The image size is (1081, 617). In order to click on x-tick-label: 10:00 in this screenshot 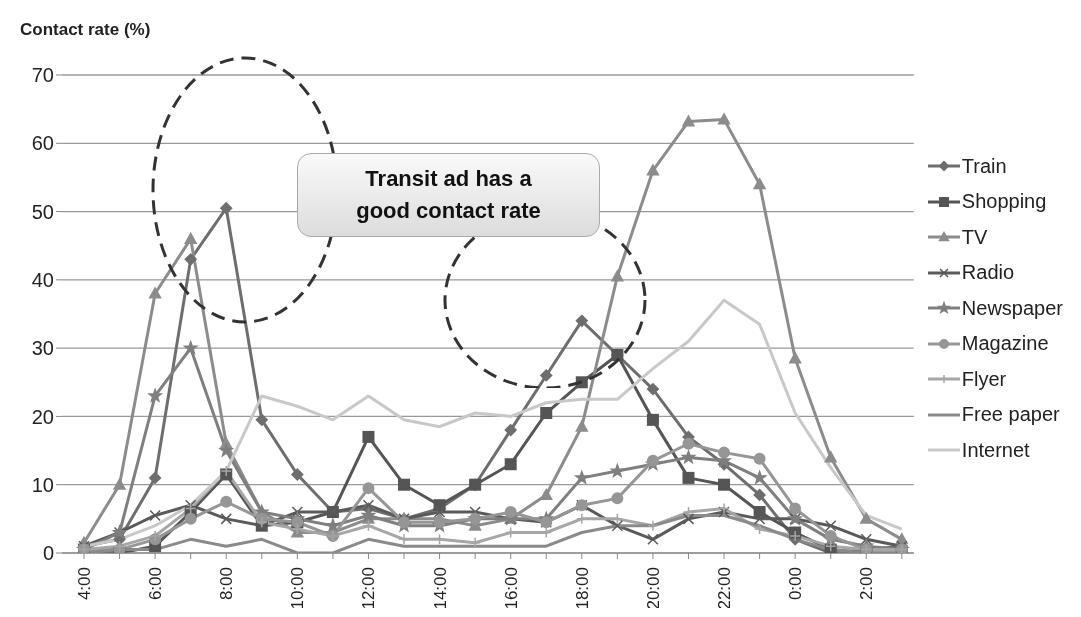, I will do `click(298, 588)`.